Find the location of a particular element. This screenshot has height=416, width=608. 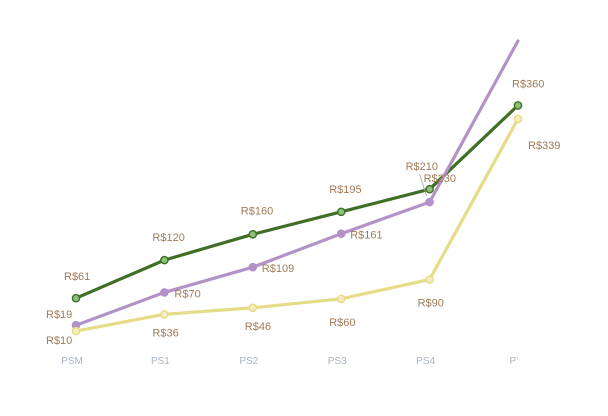

data-label-s2-ps1: R$70 is located at coordinates (187, 294).